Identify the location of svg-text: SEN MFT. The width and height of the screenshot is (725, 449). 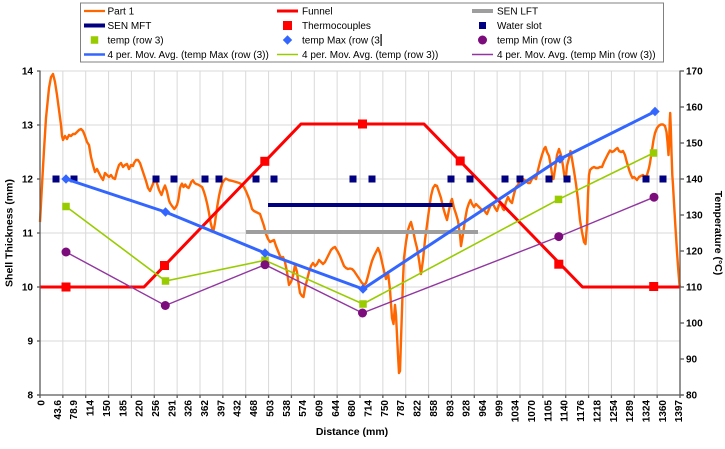
(130, 26).